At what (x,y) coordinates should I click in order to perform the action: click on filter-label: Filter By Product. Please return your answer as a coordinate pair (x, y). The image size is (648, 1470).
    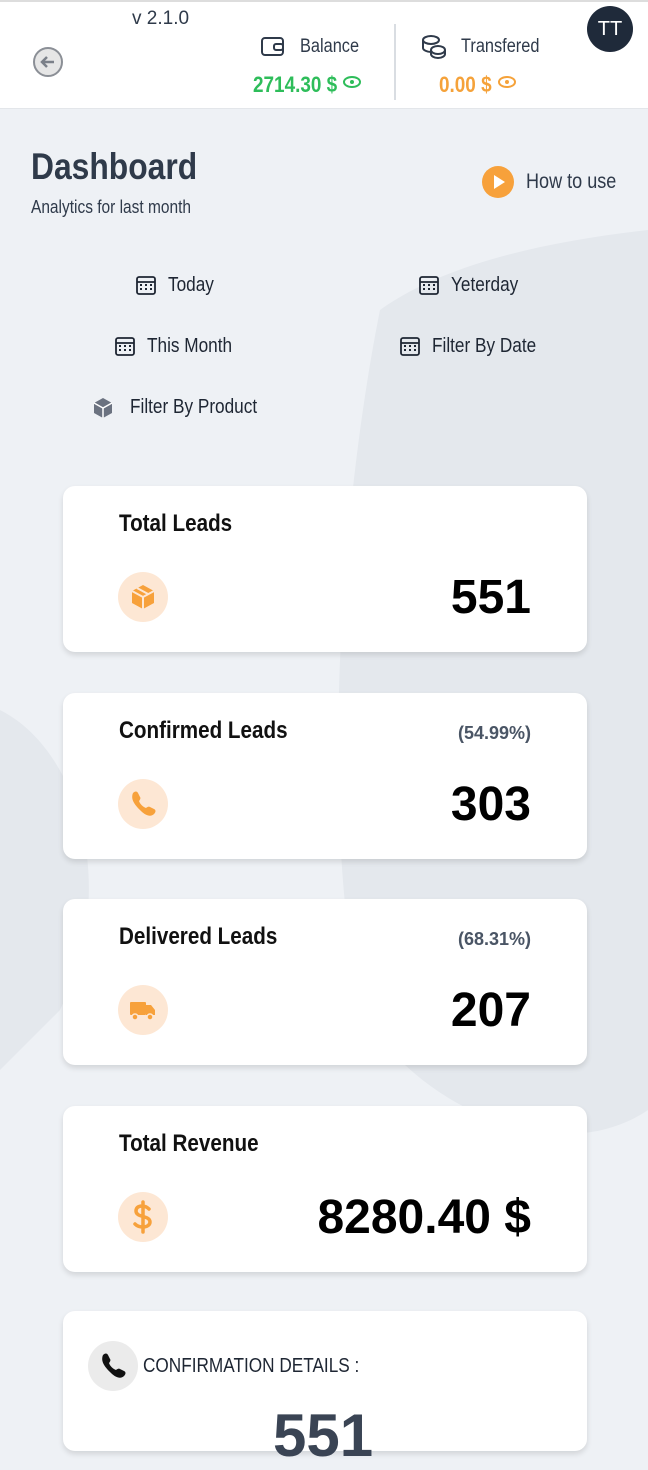
    Looking at the image, I should click on (204, 407).